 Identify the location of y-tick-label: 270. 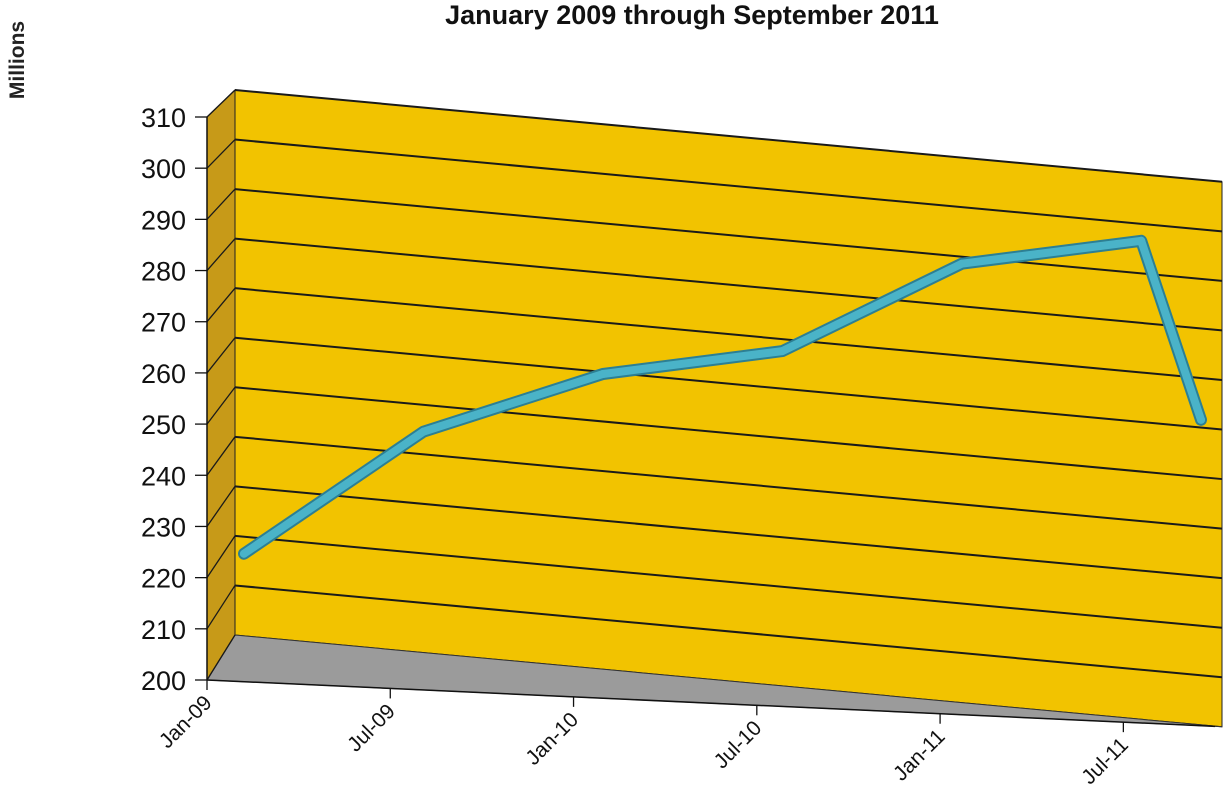
(163, 323).